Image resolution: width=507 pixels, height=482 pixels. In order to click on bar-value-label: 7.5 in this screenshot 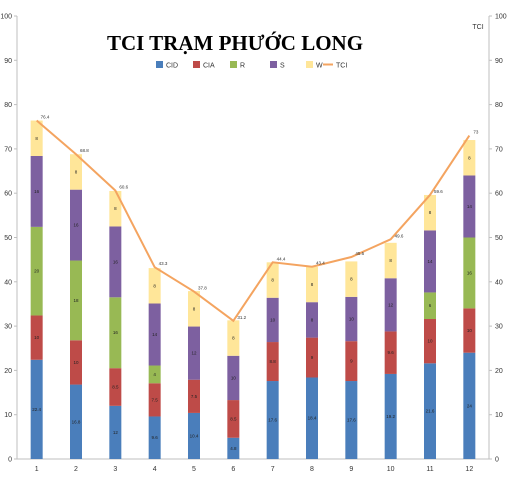, I will do `click(194, 396)`.